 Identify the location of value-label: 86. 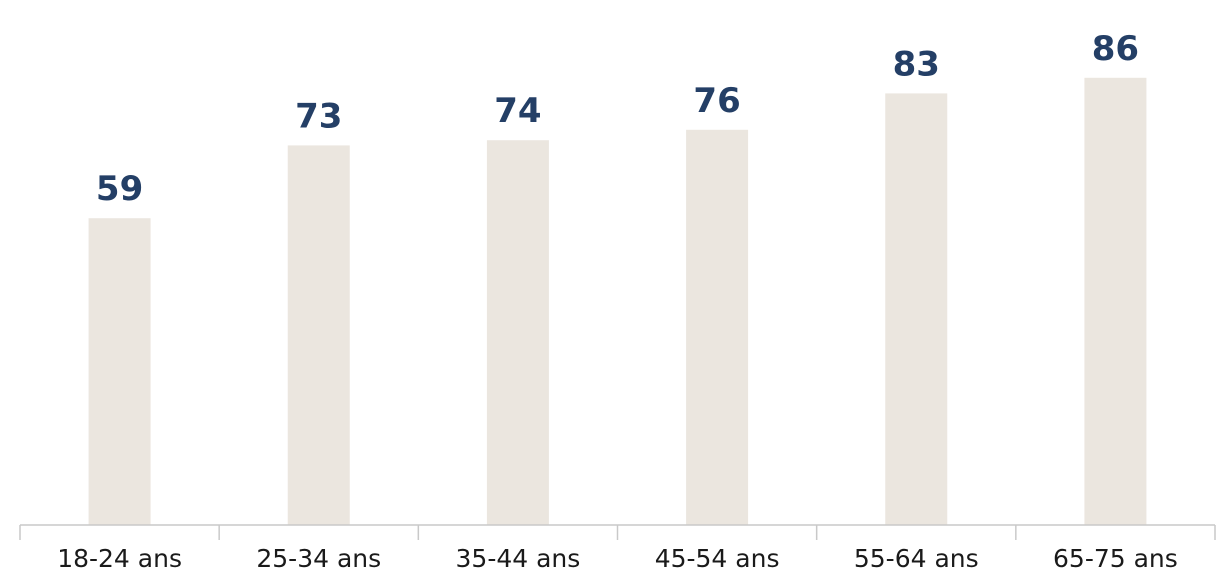
(1115, 49).